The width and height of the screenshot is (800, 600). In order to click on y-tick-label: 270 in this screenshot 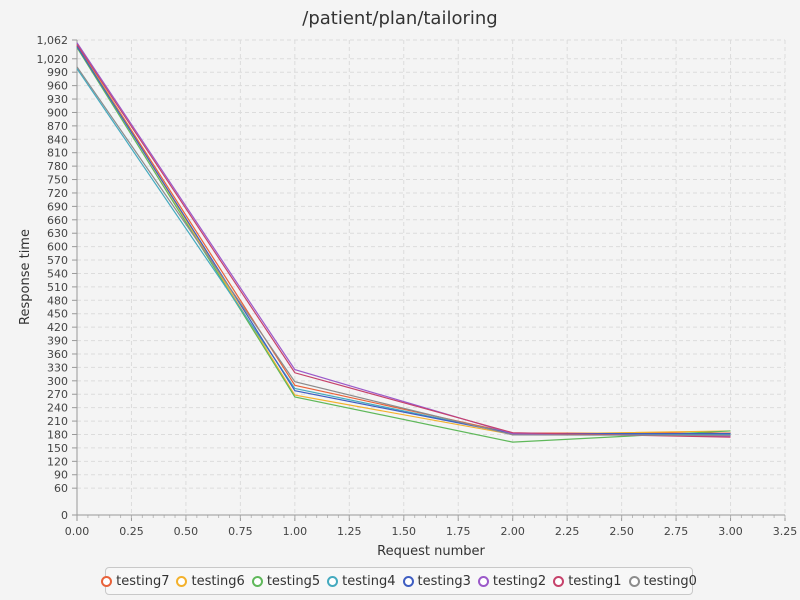, I will do `click(57, 394)`.